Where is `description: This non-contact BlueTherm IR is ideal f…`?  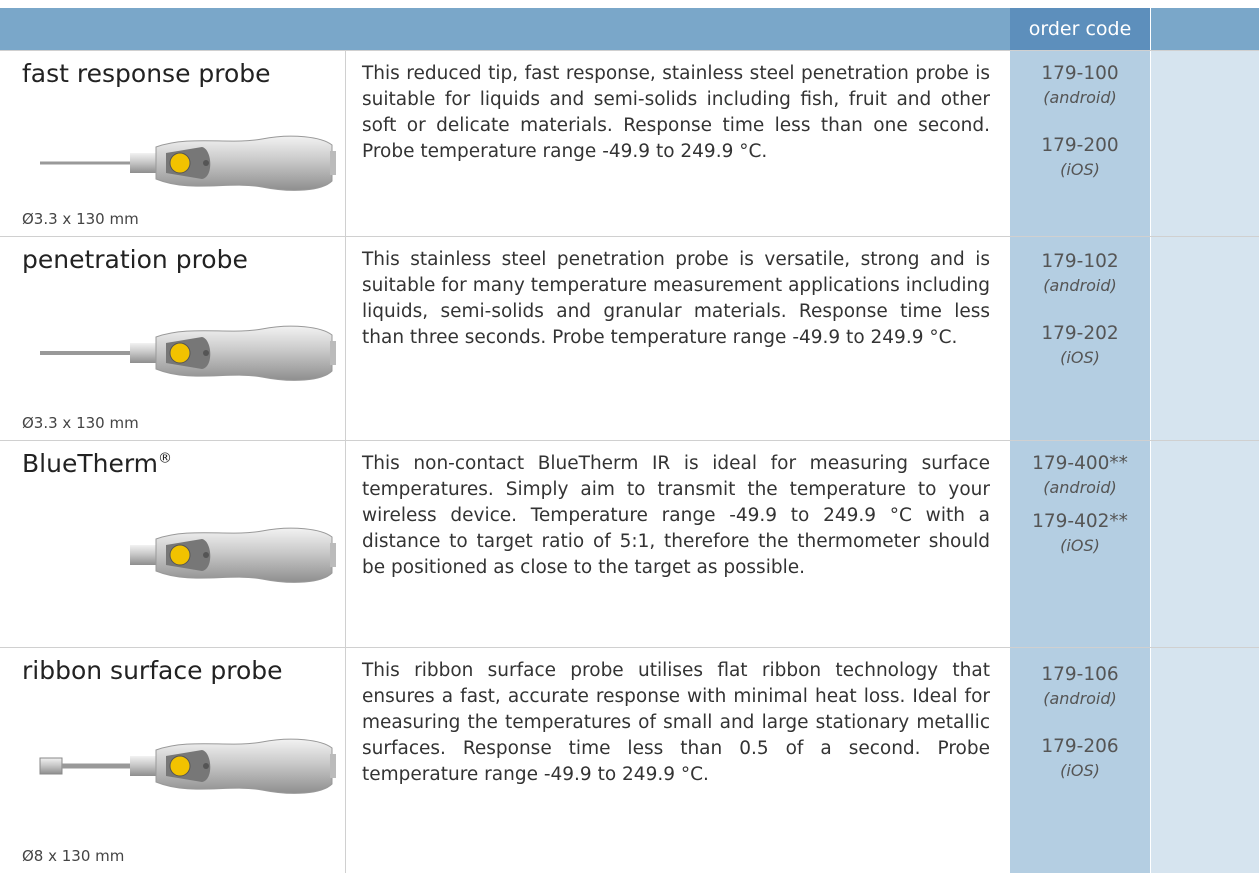
description: This non-contact BlueTherm IR is ideal f… is located at coordinates (676, 515).